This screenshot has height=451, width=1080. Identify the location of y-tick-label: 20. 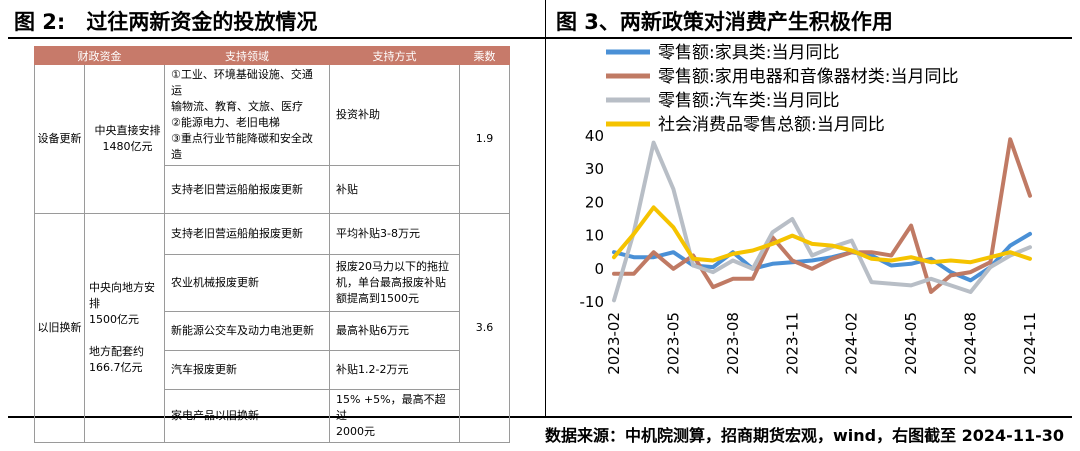
(594, 202).